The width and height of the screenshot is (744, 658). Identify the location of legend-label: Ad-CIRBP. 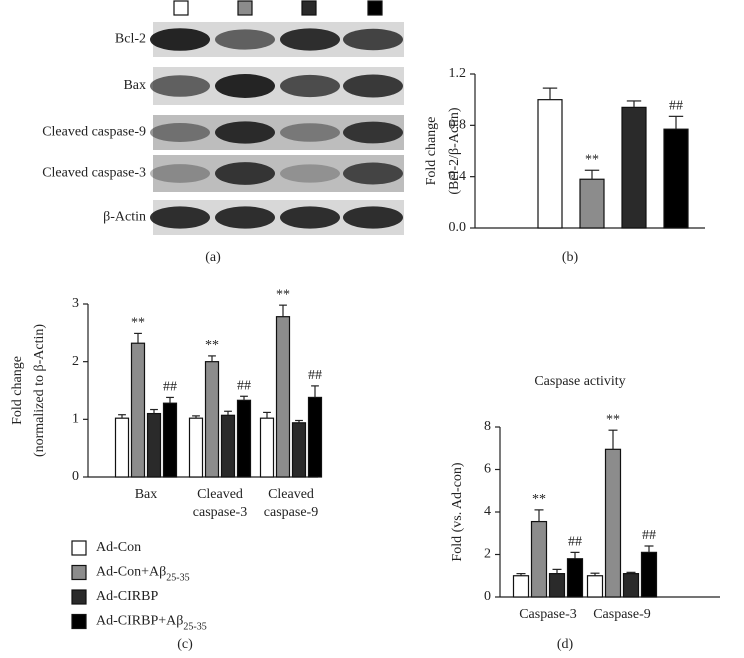
(127, 596).